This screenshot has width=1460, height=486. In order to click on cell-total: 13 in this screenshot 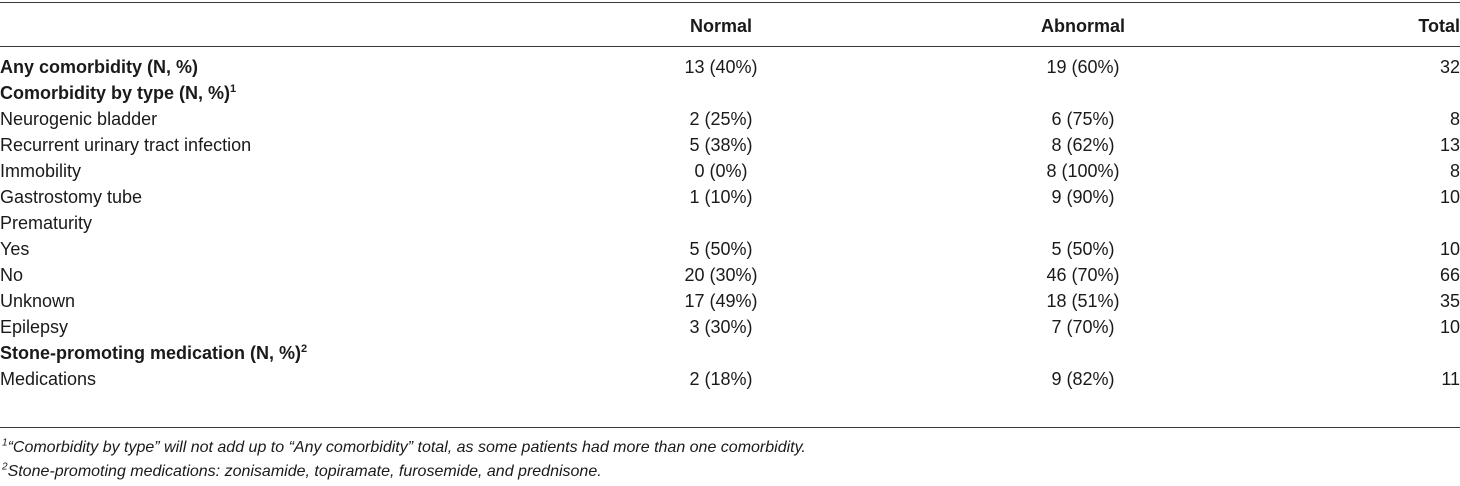, I will do `click(1449, 145)`.